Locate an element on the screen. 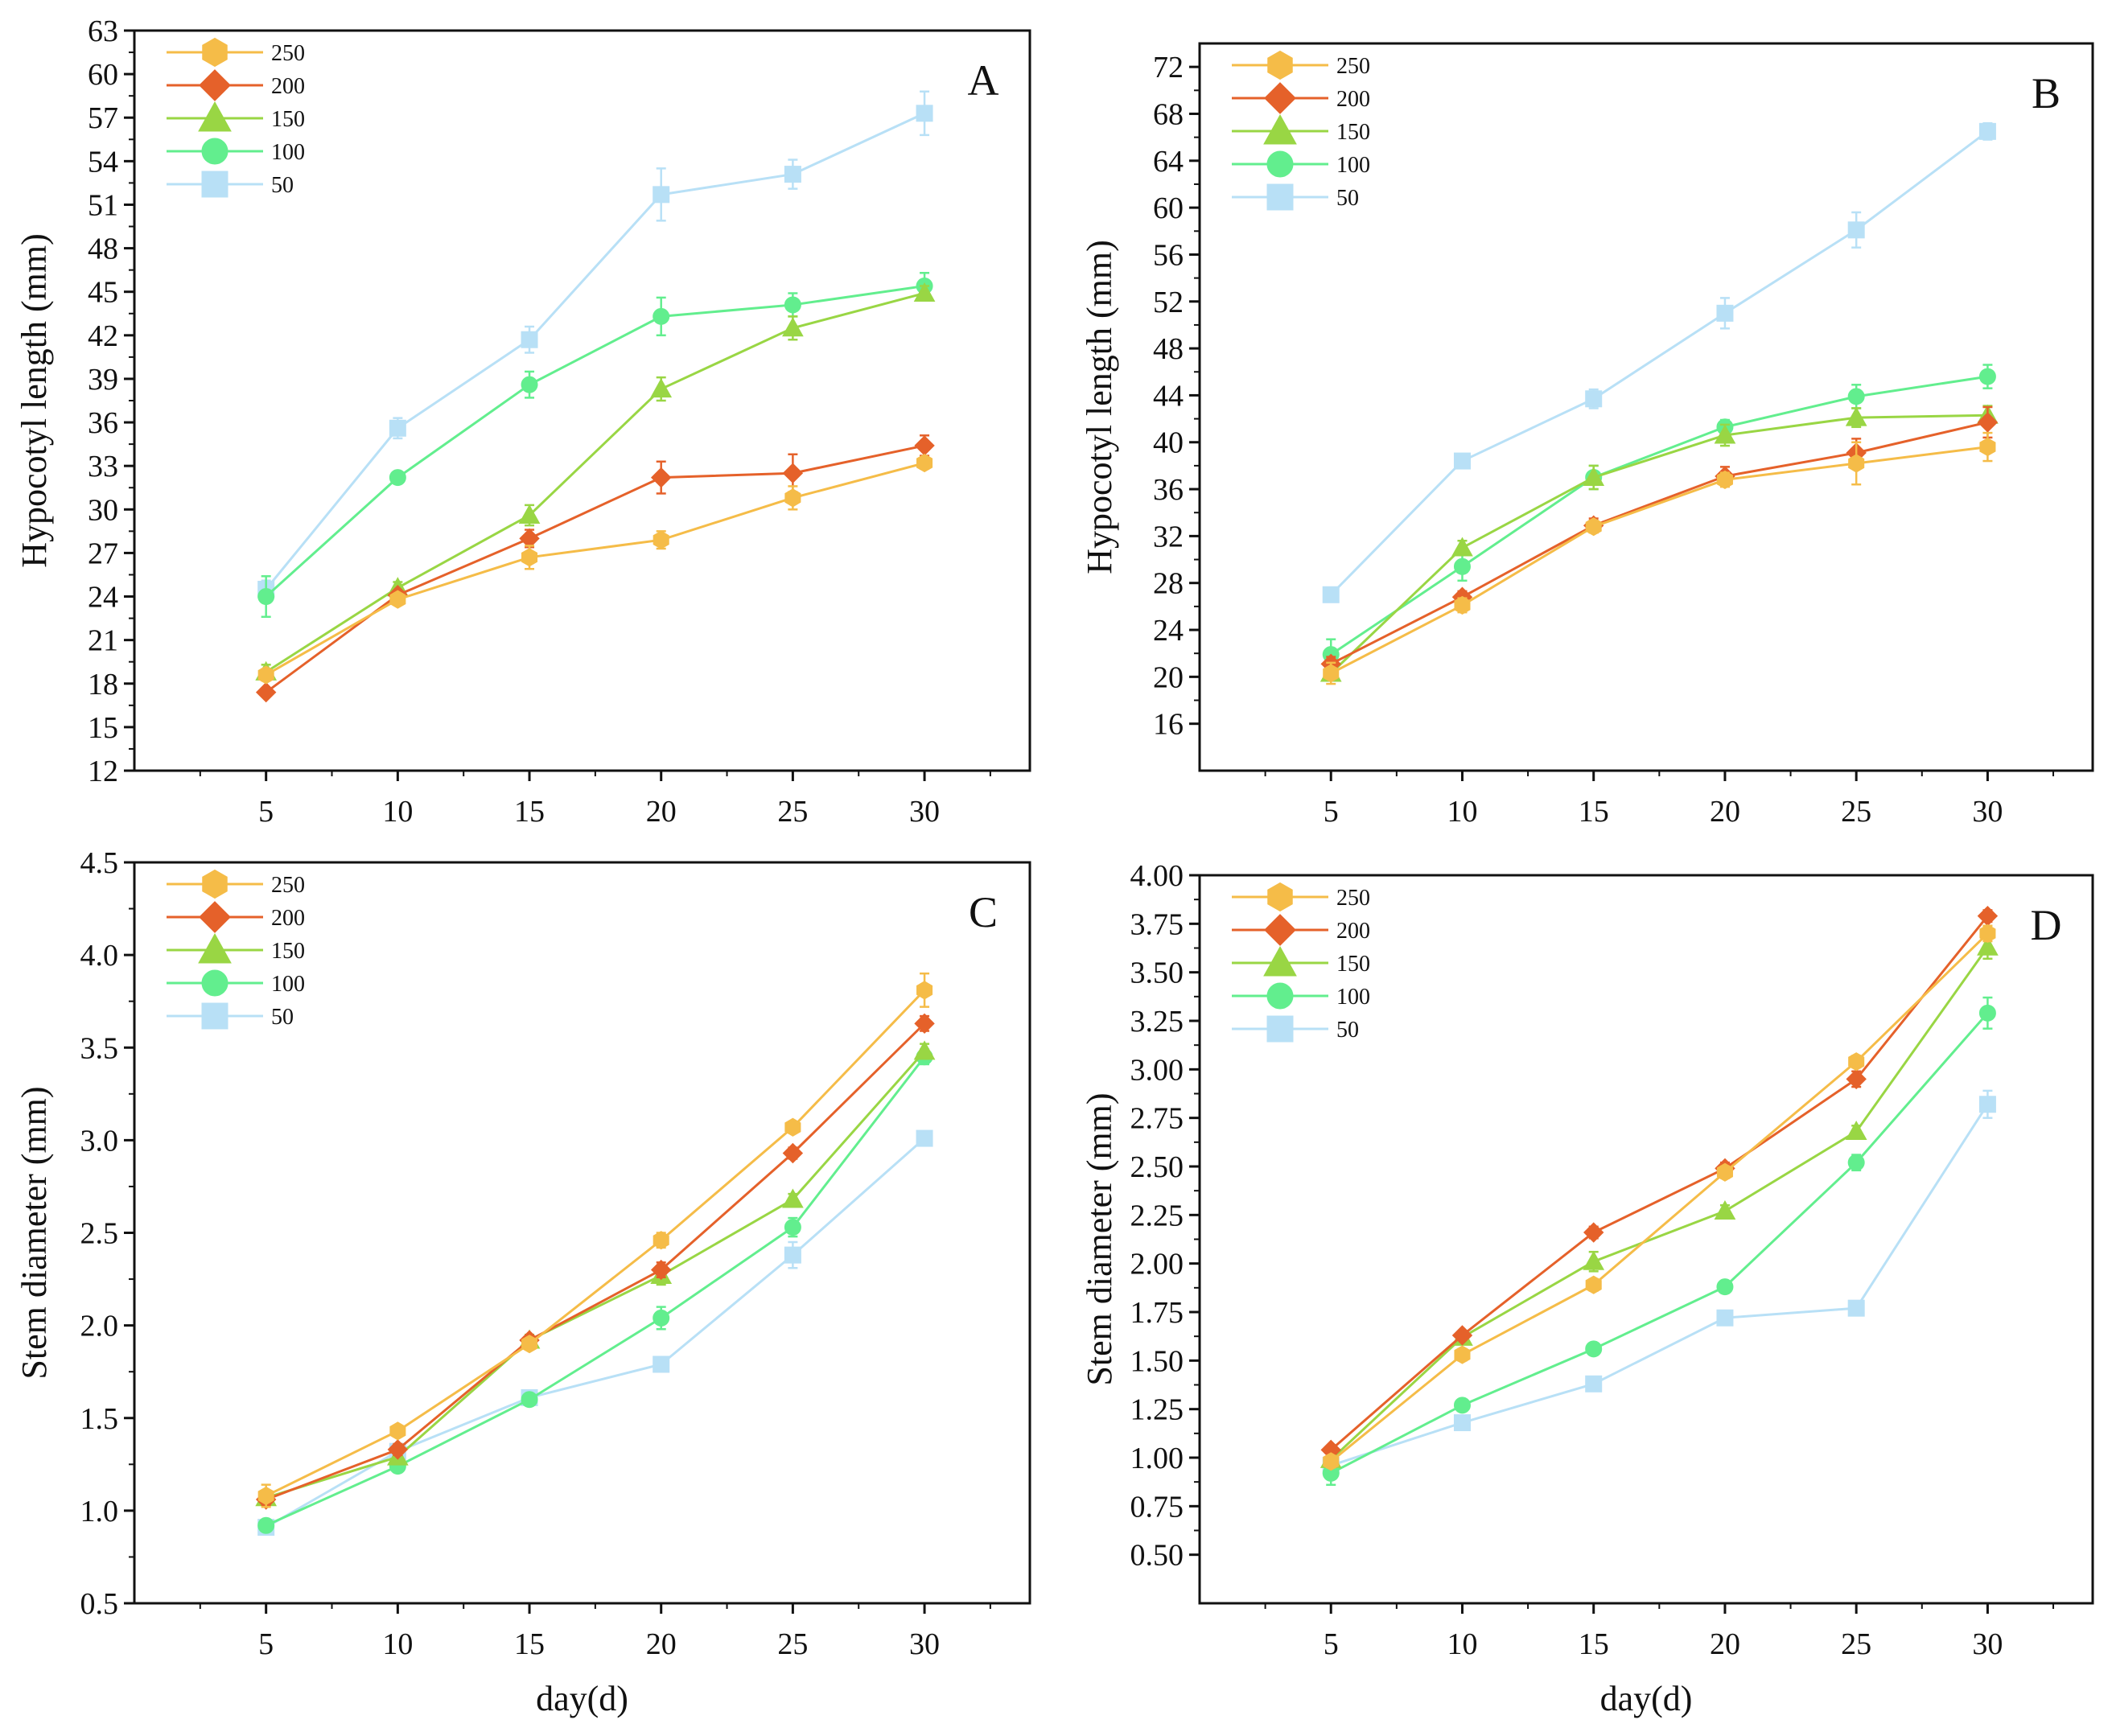  y-tick-label: 2.75 is located at coordinates (1157, 1119).